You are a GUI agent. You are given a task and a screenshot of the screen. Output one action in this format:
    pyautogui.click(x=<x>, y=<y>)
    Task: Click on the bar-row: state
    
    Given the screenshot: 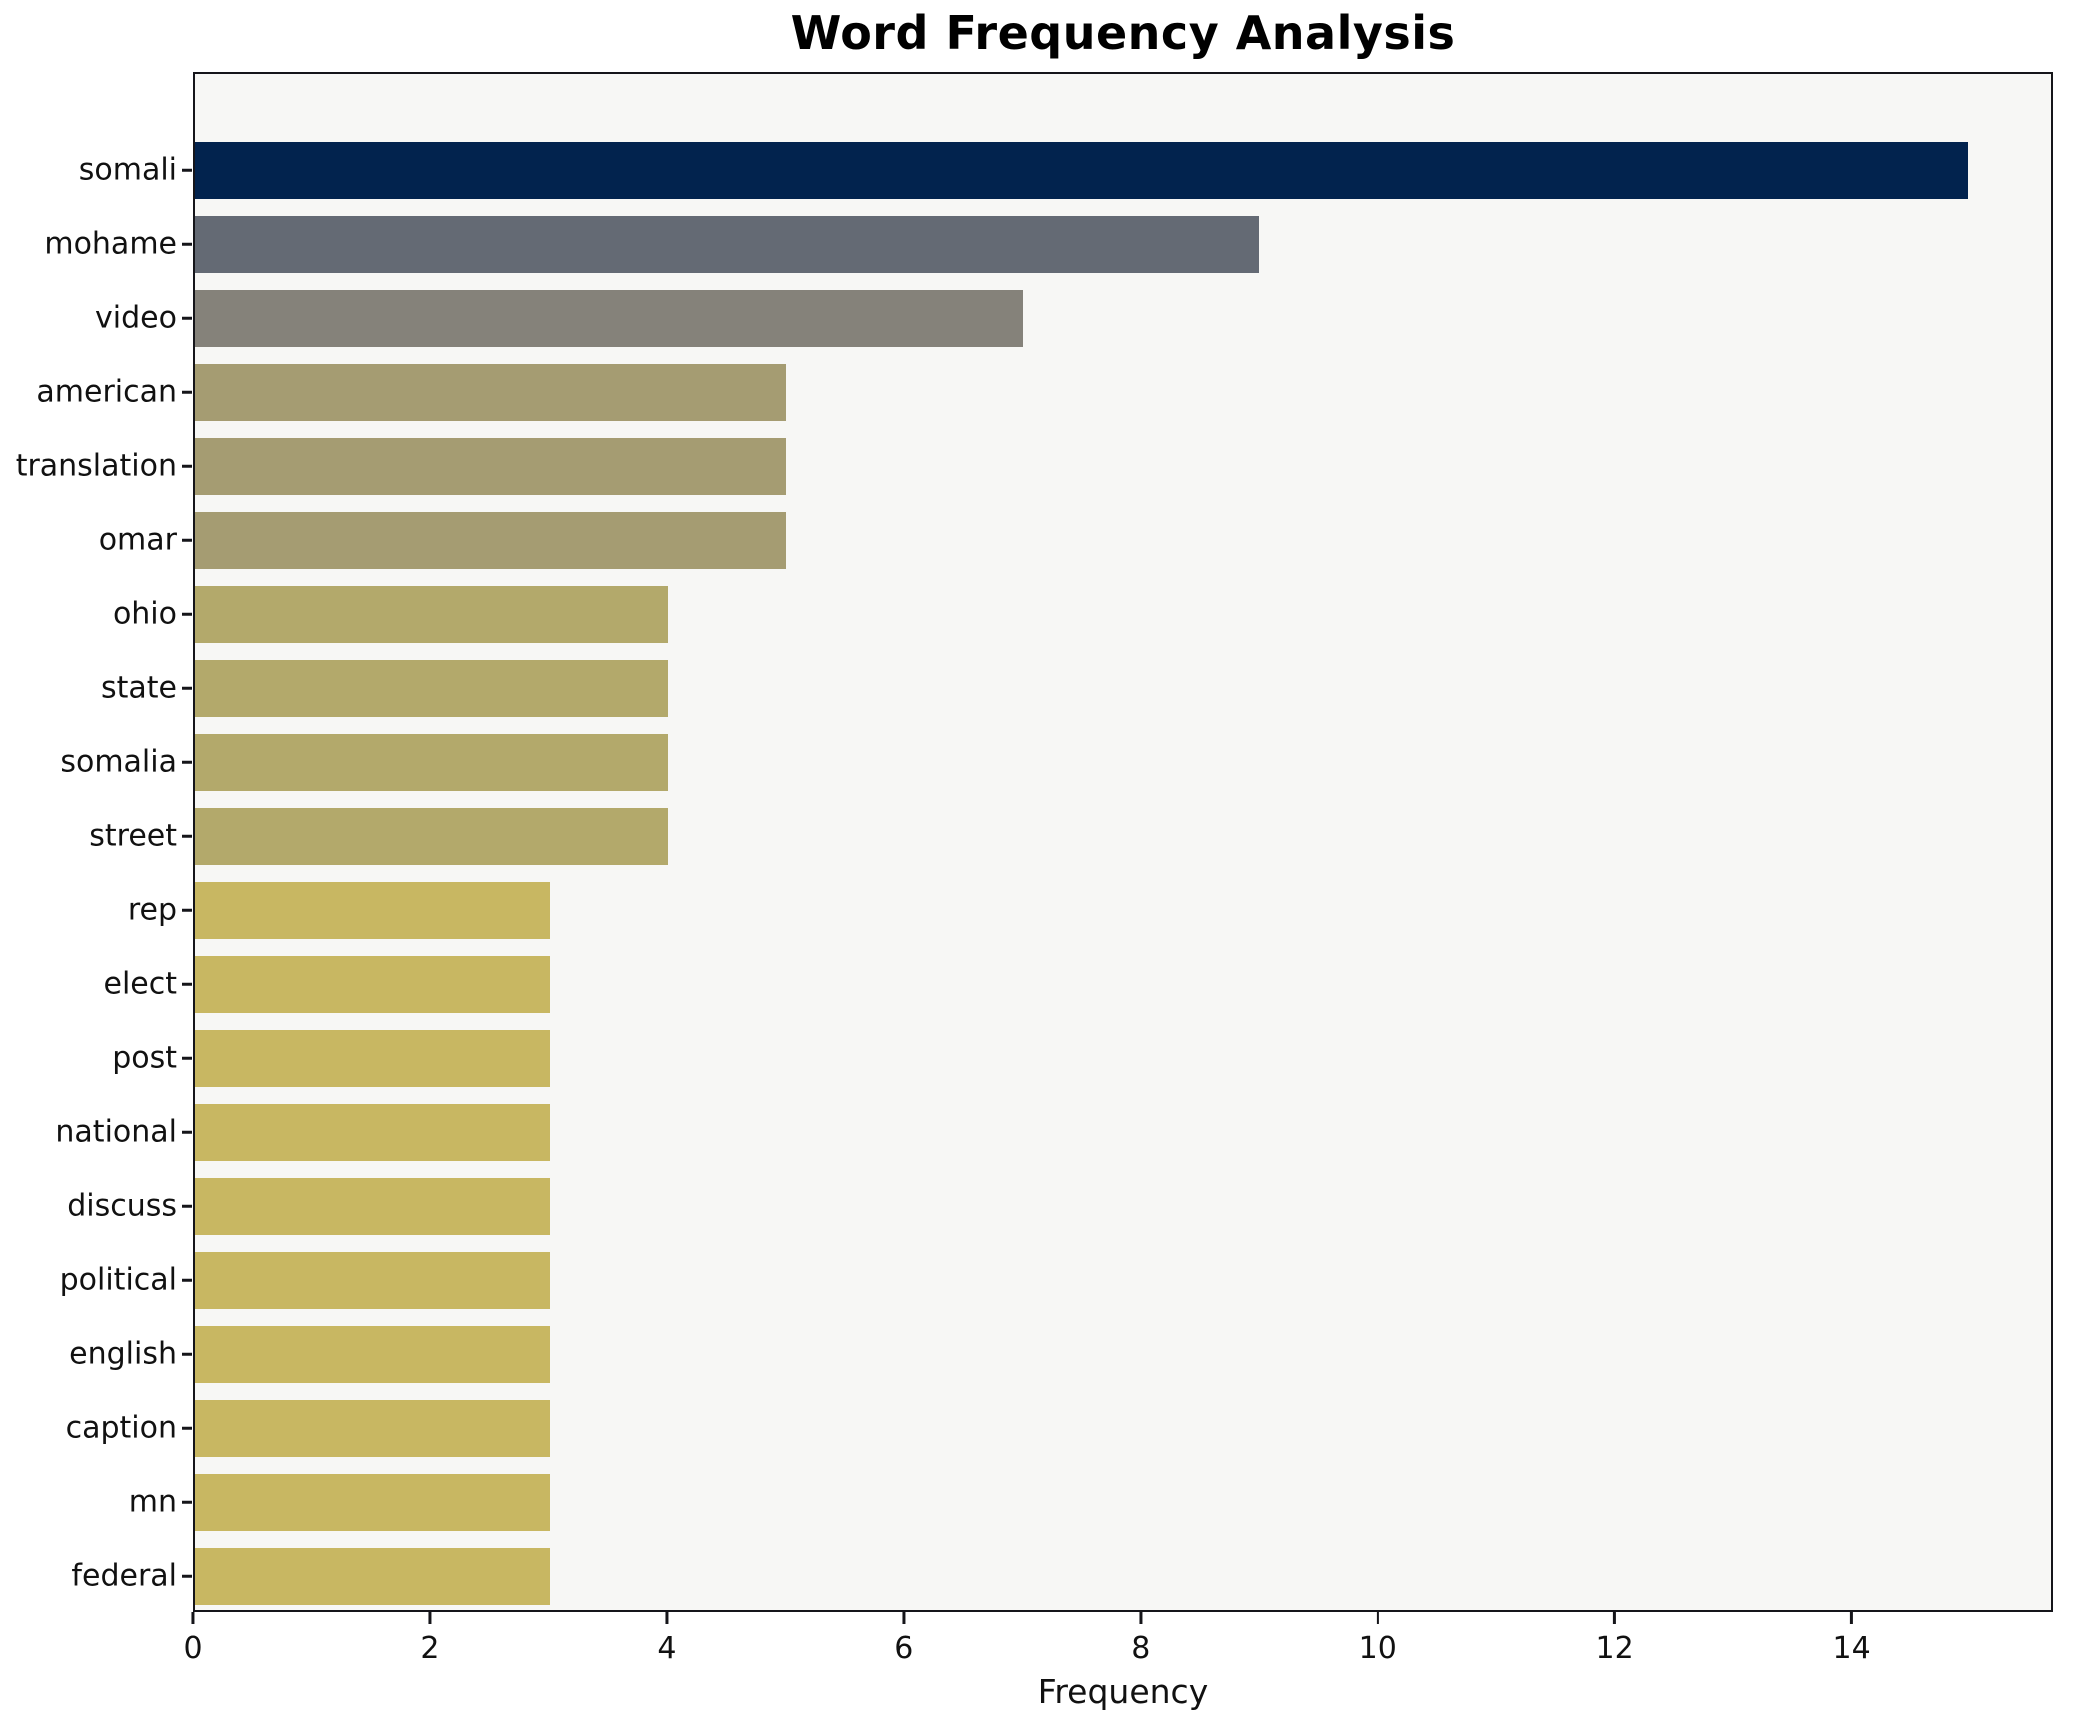 What is the action you would take?
    pyautogui.click(x=1076, y=688)
    